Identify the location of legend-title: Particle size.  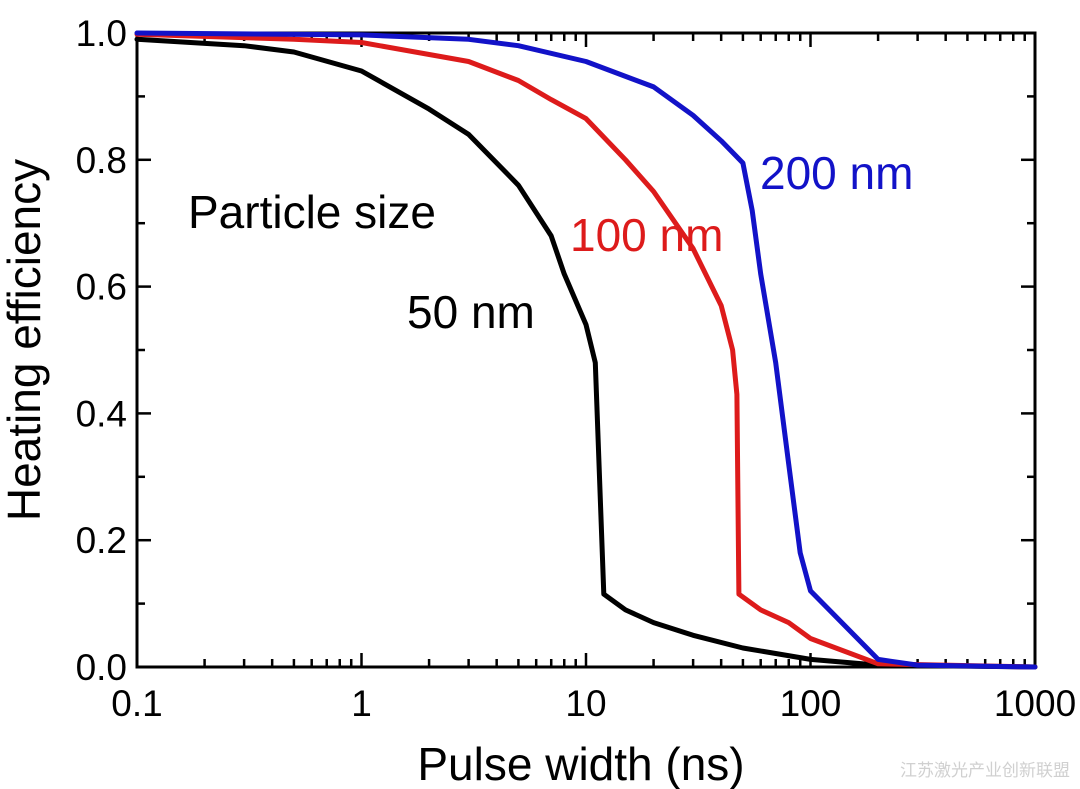
(312, 212).